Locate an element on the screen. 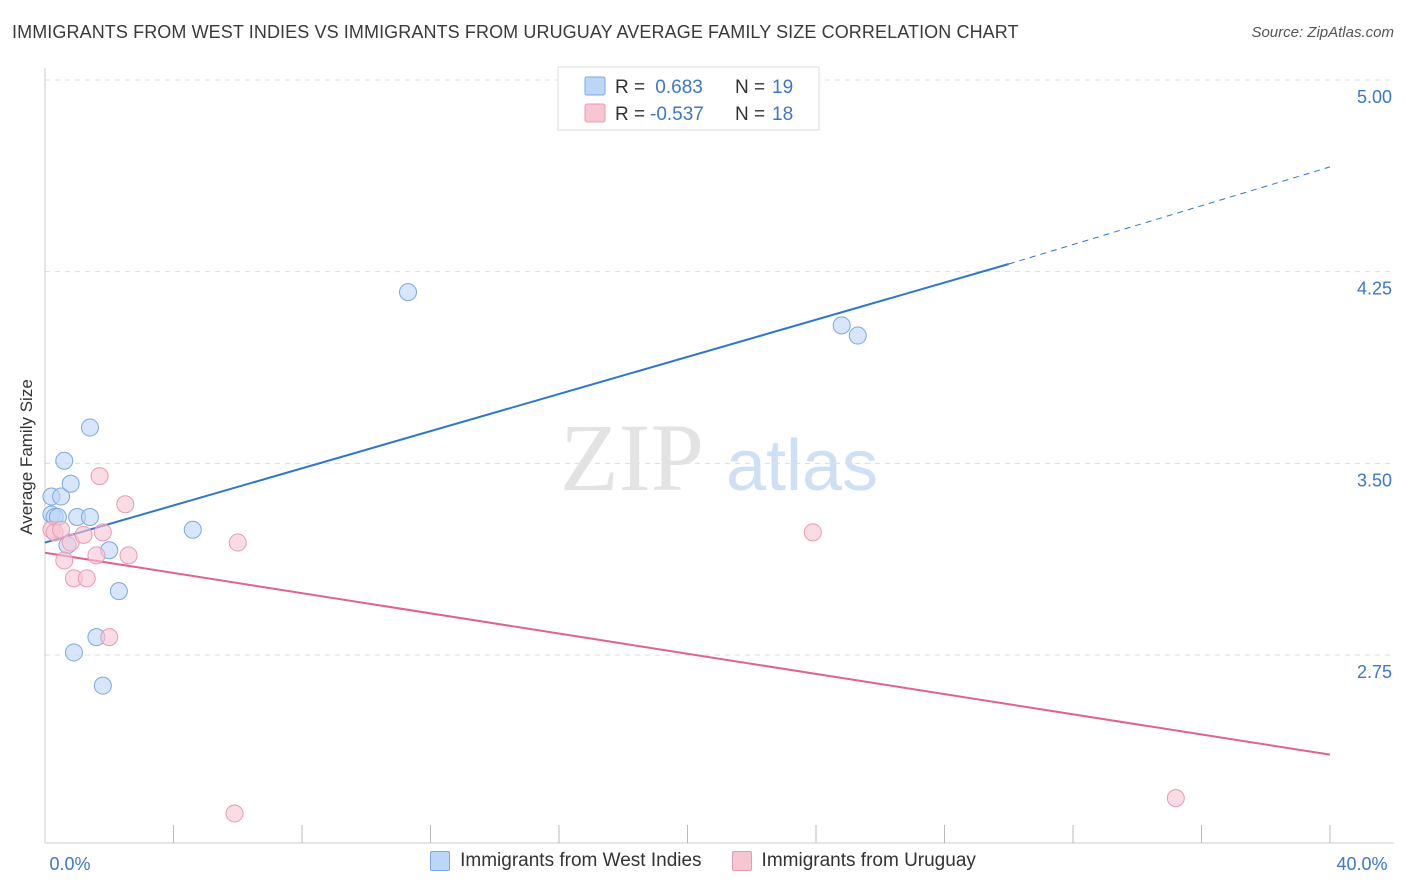 The image size is (1406, 892). x-tick-label-max: 40.0% is located at coordinates (1361, 864).